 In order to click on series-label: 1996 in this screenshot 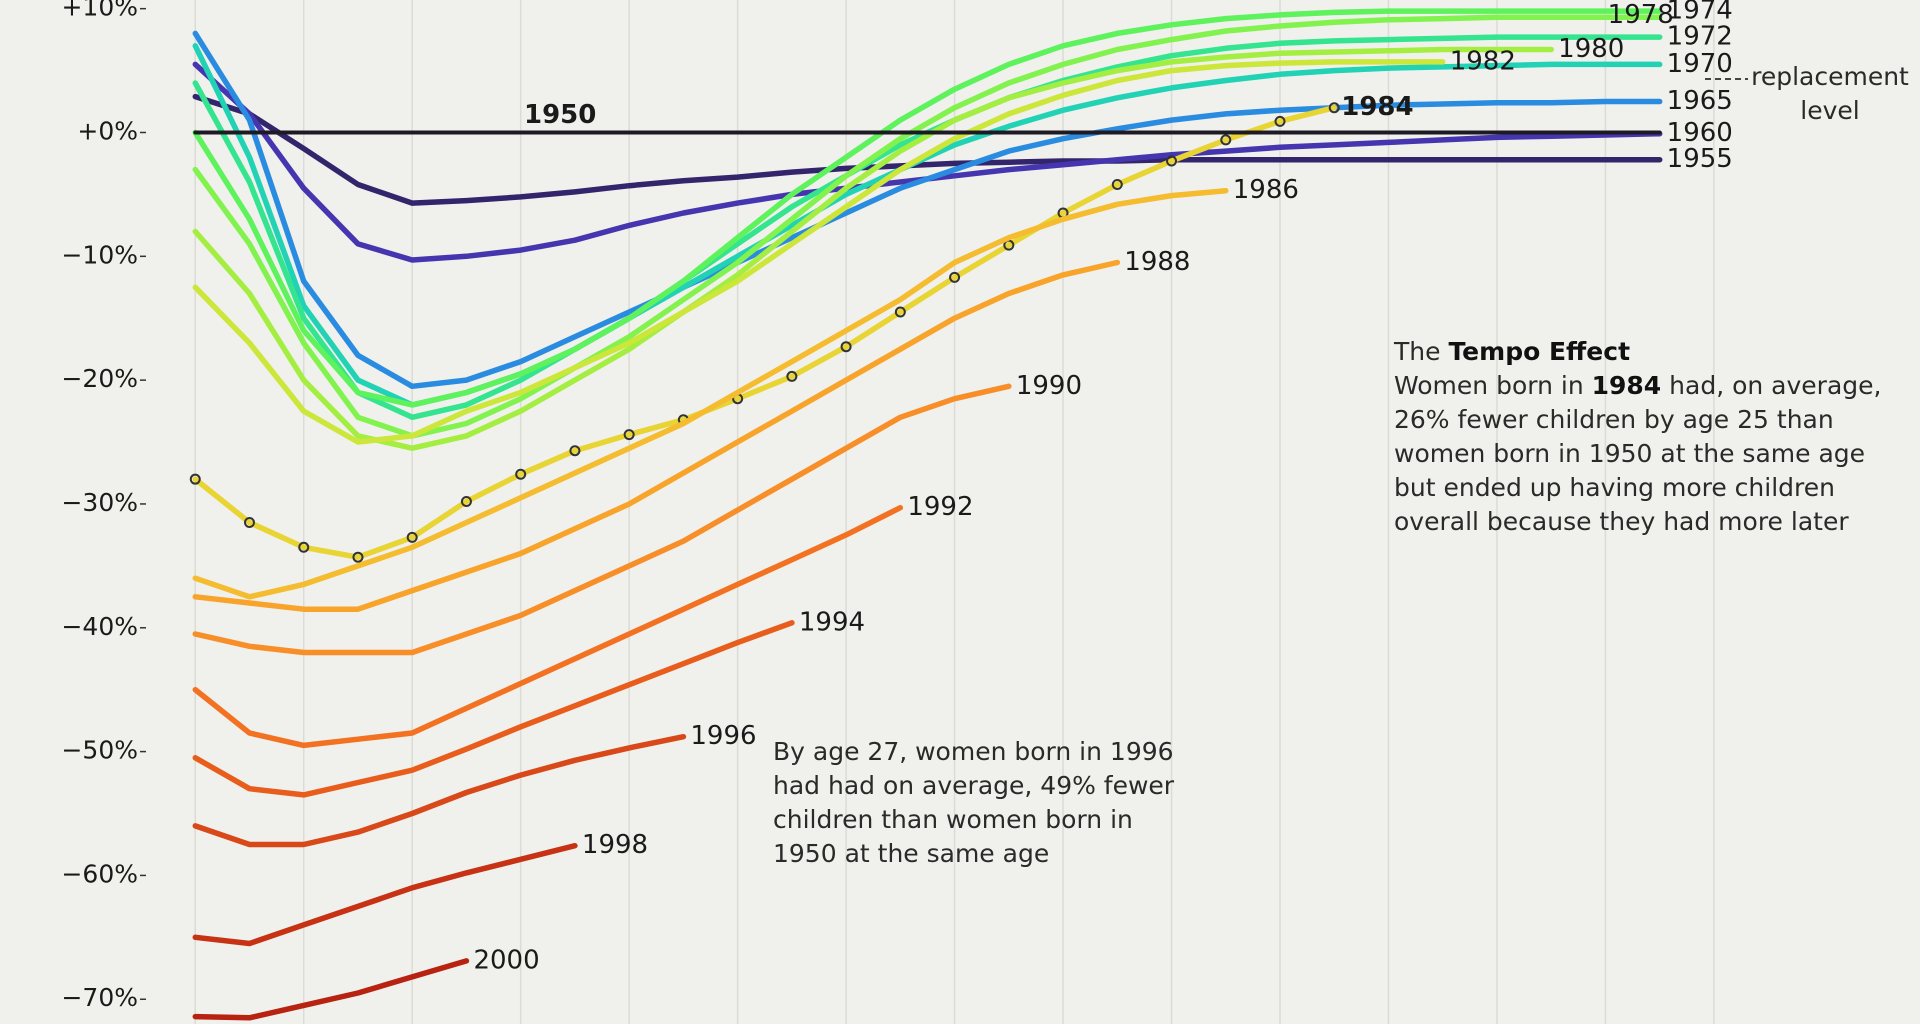, I will do `click(723, 736)`.